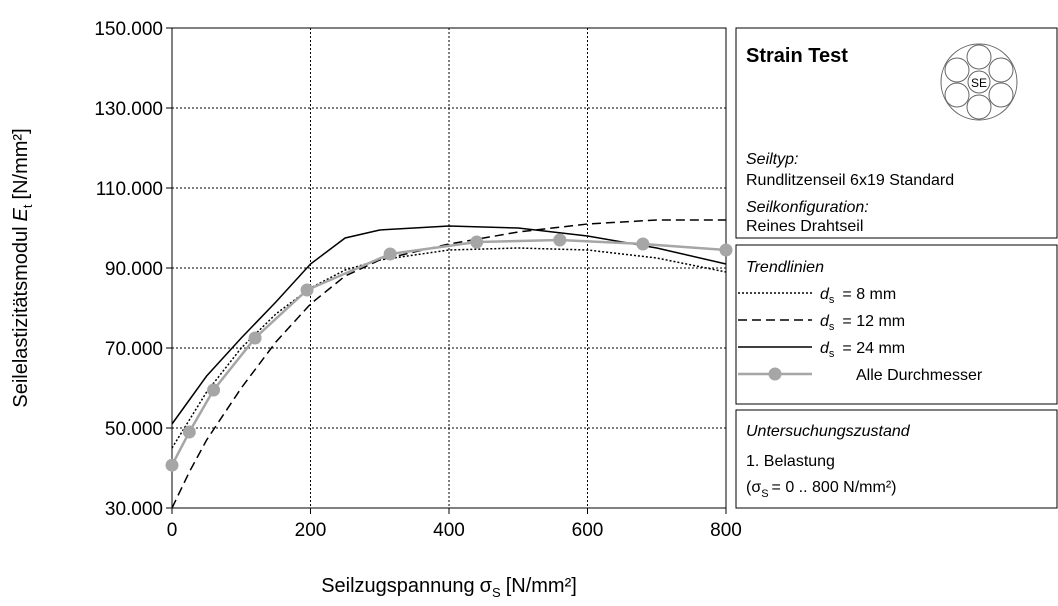 Image resolution: width=1058 pixels, height=606 pixels. I want to click on config-label: Seilkonfiguration:, so click(807, 207).